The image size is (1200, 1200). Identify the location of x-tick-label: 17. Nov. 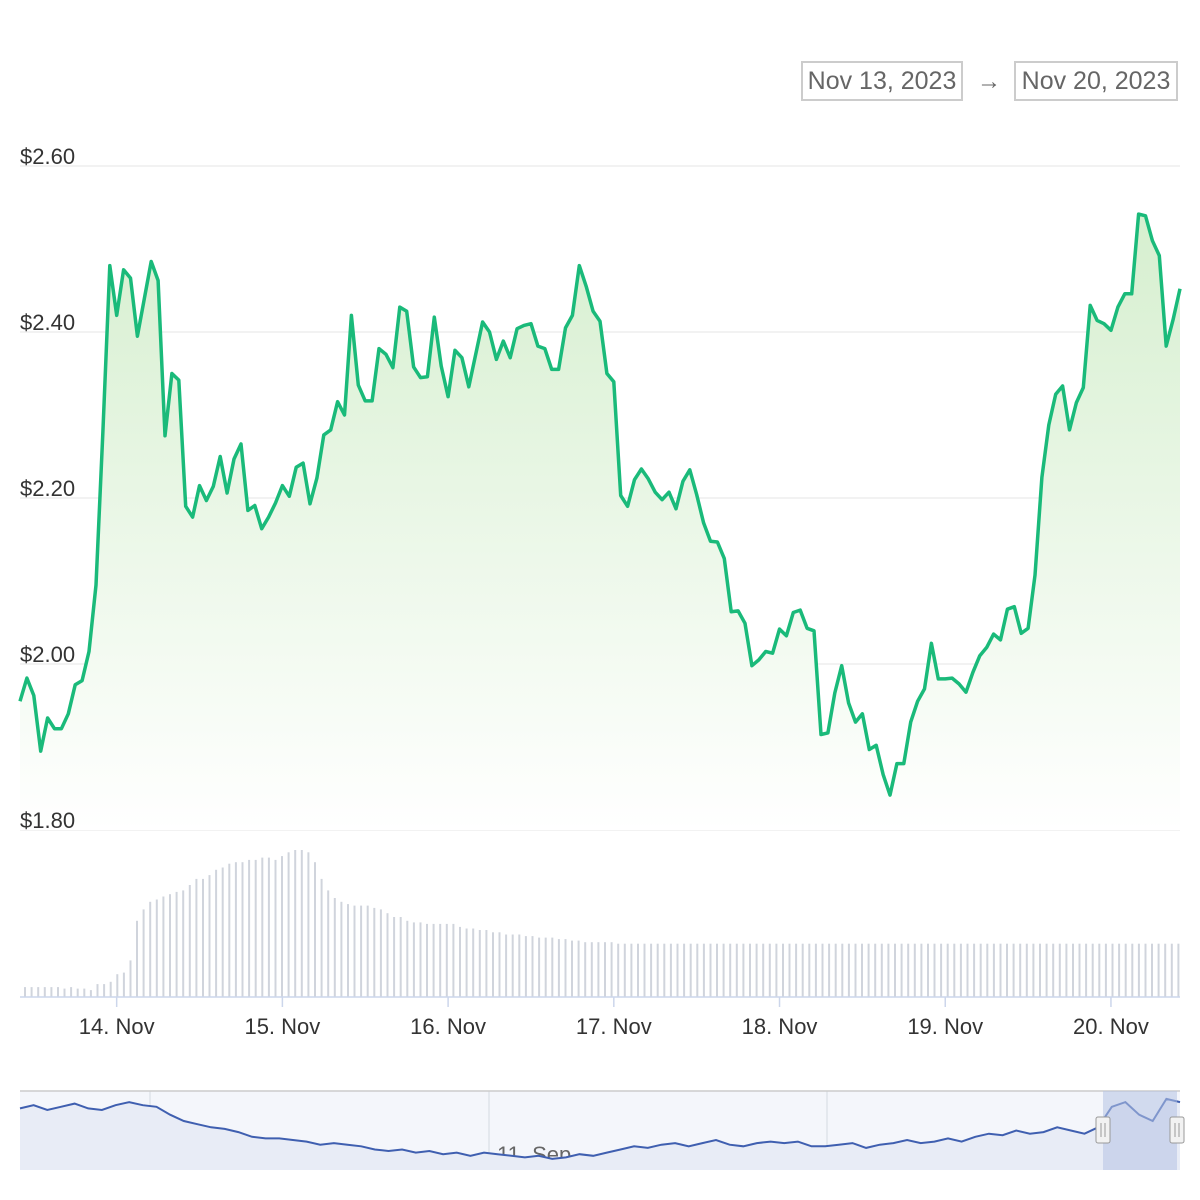
(614, 1026).